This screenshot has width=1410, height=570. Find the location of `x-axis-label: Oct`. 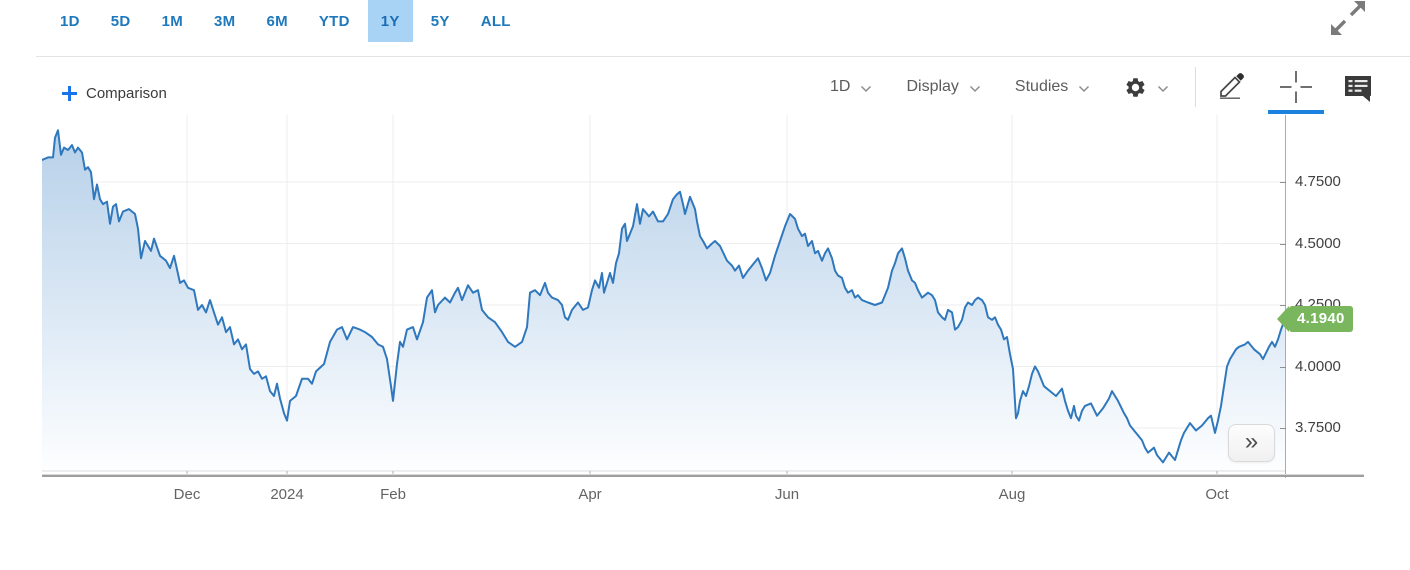

x-axis-label: Oct is located at coordinates (1217, 494).